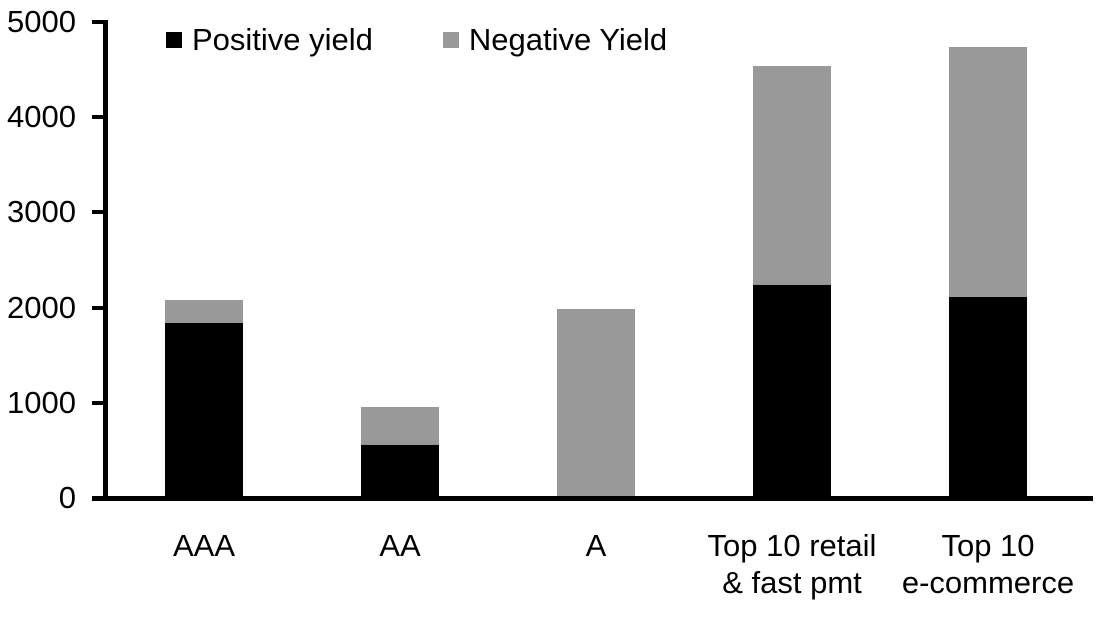  Describe the element at coordinates (400, 545) in the screenshot. I see `category-label-aa: AA` at that location.